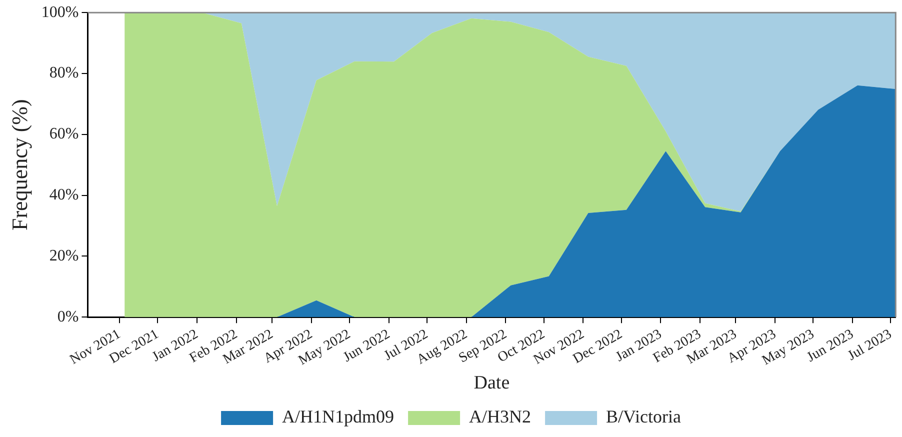 Image resolution: width=902 pixels, height=437 pixels. Describe the element at coordinates (64, 195) in the screenshot. I see `y-tick-label: 40%` at that location.